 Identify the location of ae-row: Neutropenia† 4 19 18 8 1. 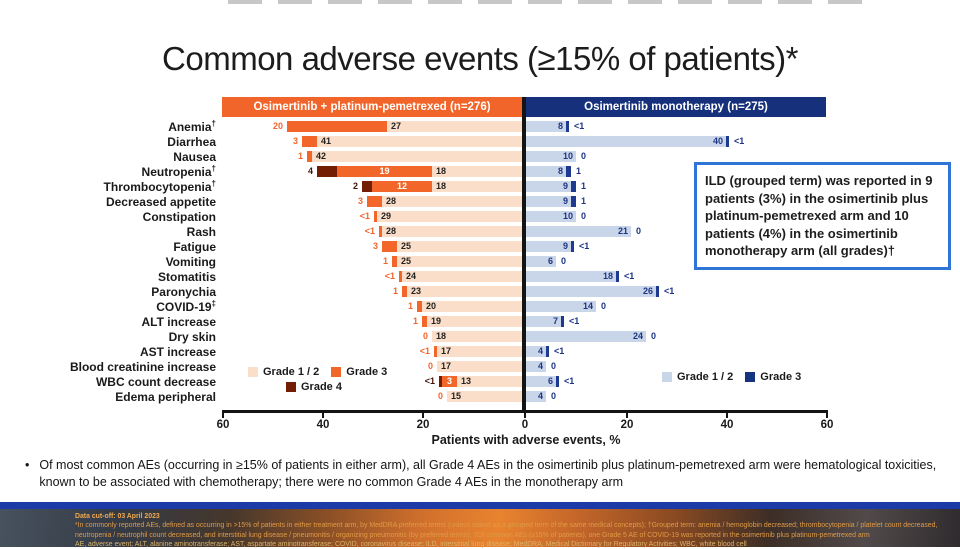
(480, 171).